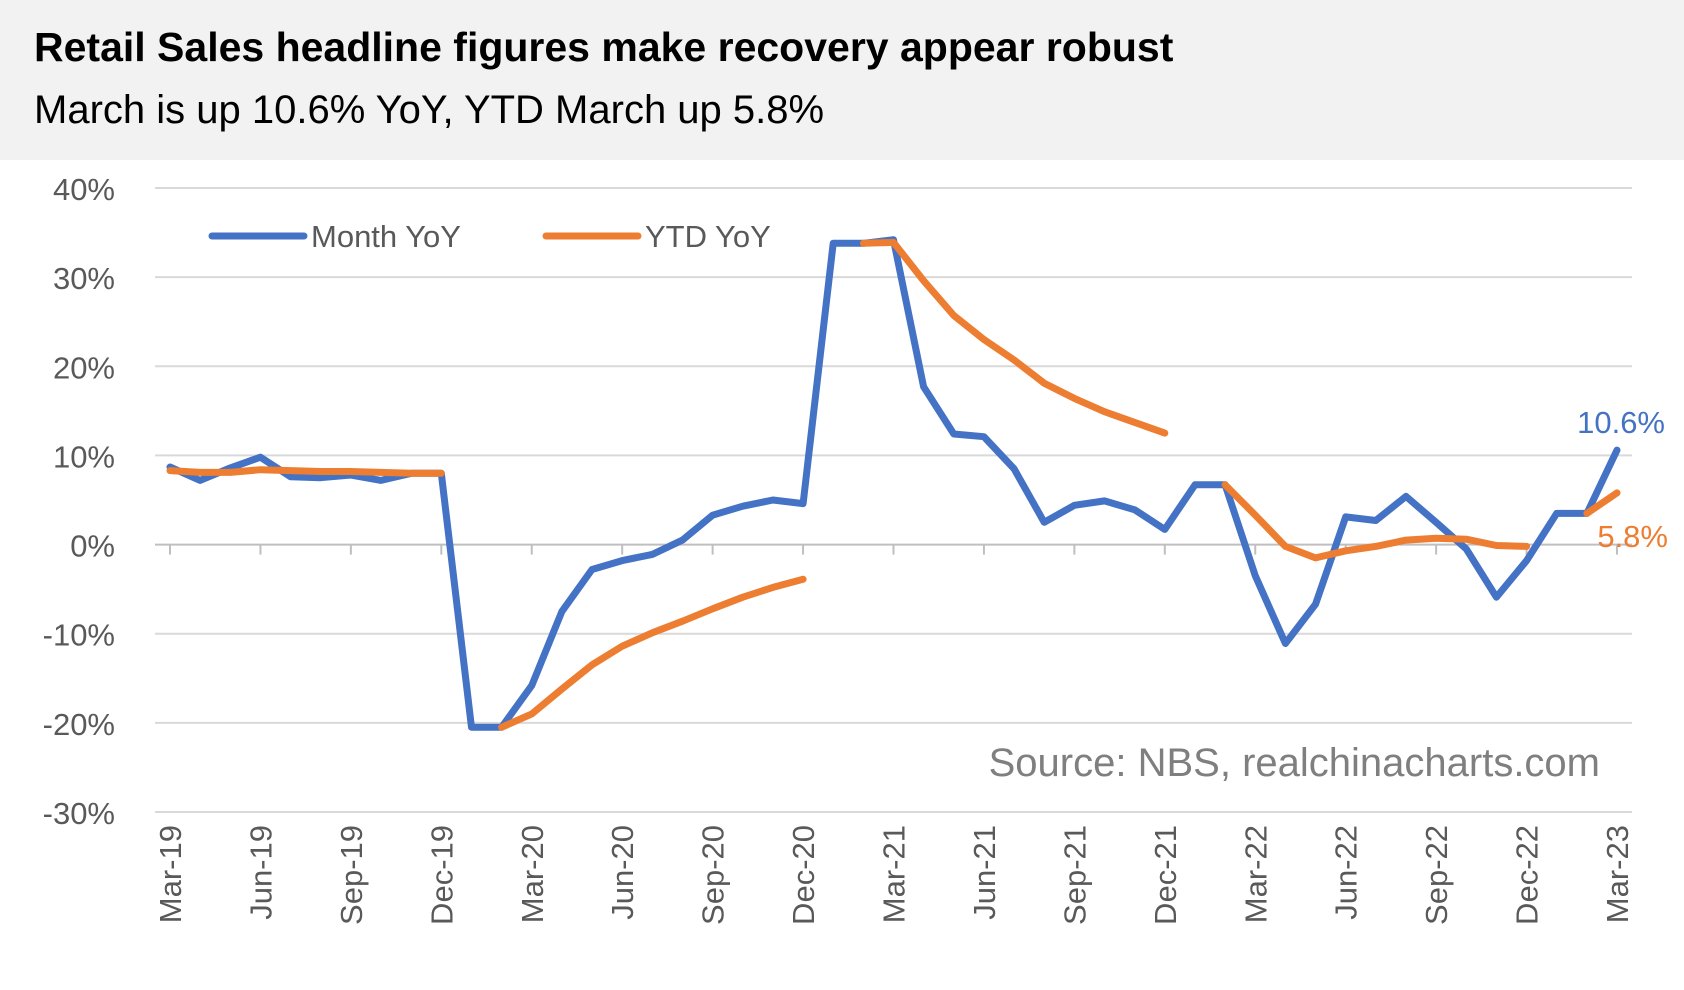  I want to click on x-tick-label: Dec-22, so click(1527, 875).